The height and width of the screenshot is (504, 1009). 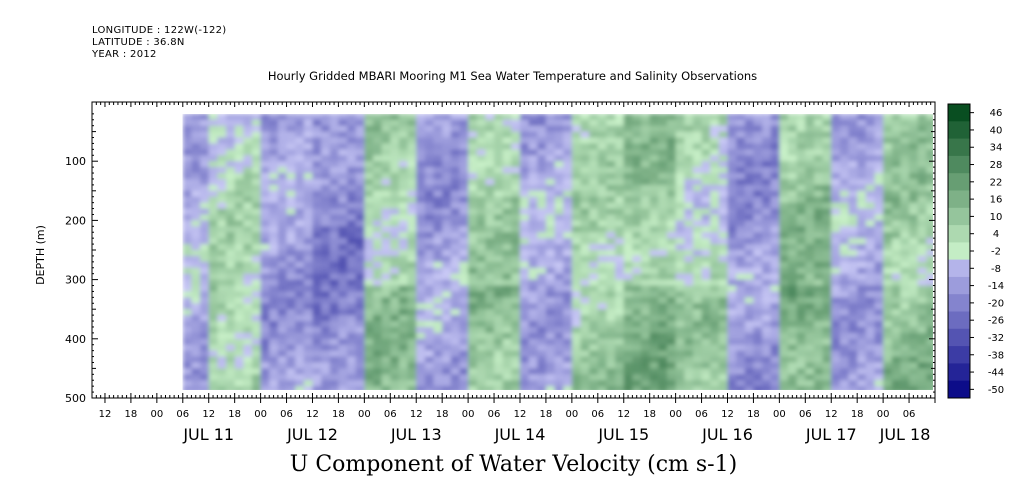 I want to click on colorbar-label: -38, so click(x=996, y=355).